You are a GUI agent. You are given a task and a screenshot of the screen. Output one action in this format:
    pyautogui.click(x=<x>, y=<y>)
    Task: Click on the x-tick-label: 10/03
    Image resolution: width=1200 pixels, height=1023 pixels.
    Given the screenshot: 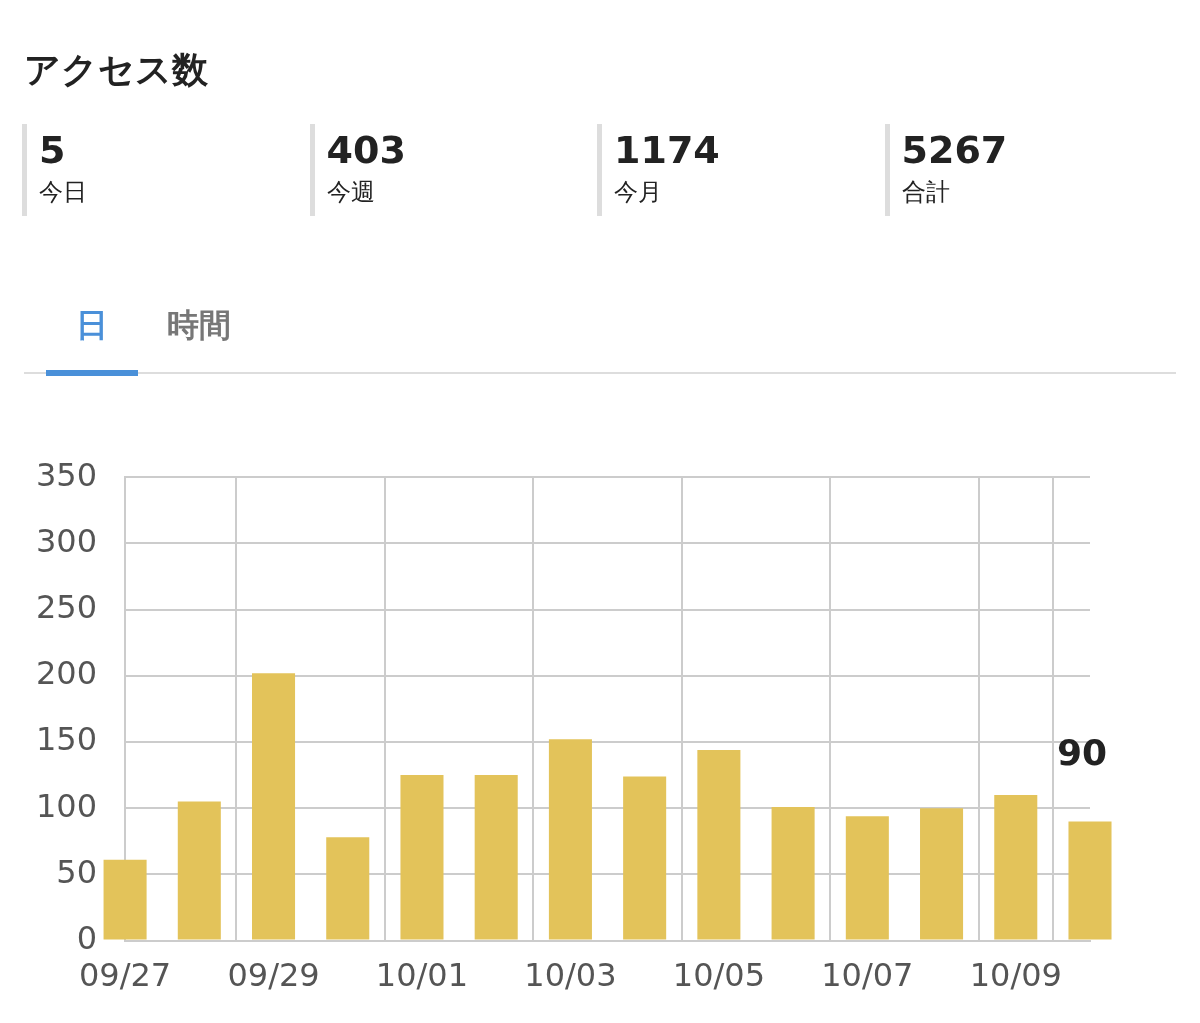 What is the action you would take?
    pyautogui.click(x=570, y=975)
    